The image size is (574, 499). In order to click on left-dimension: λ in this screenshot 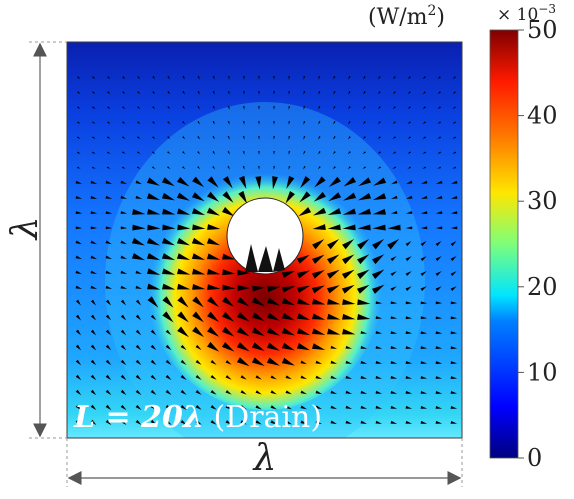, I will do `click(26, 240)`.